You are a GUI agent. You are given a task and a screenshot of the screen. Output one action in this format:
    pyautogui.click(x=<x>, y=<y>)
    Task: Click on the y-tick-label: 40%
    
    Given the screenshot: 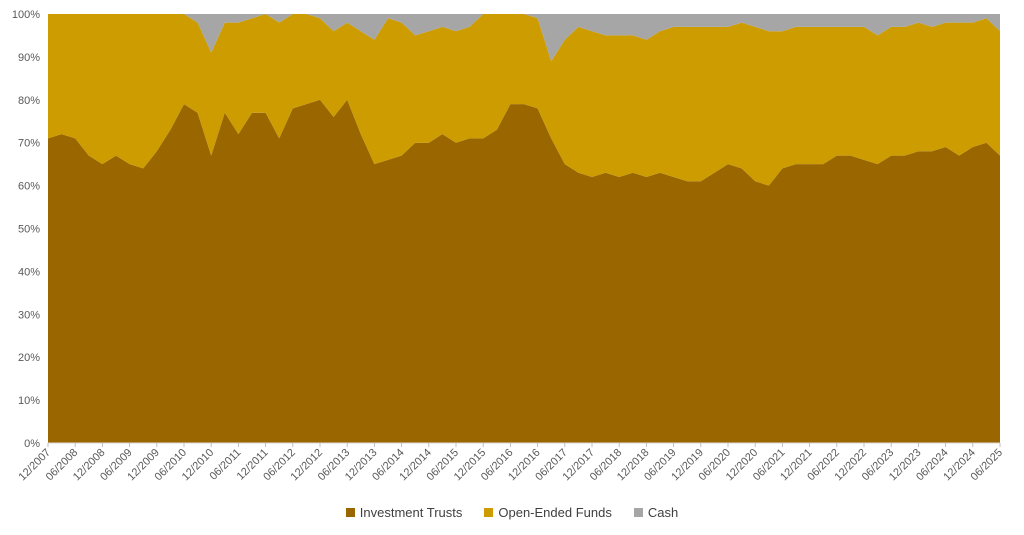 What is the action you would take?
    pyautogui.click(x=29, y=272)
    